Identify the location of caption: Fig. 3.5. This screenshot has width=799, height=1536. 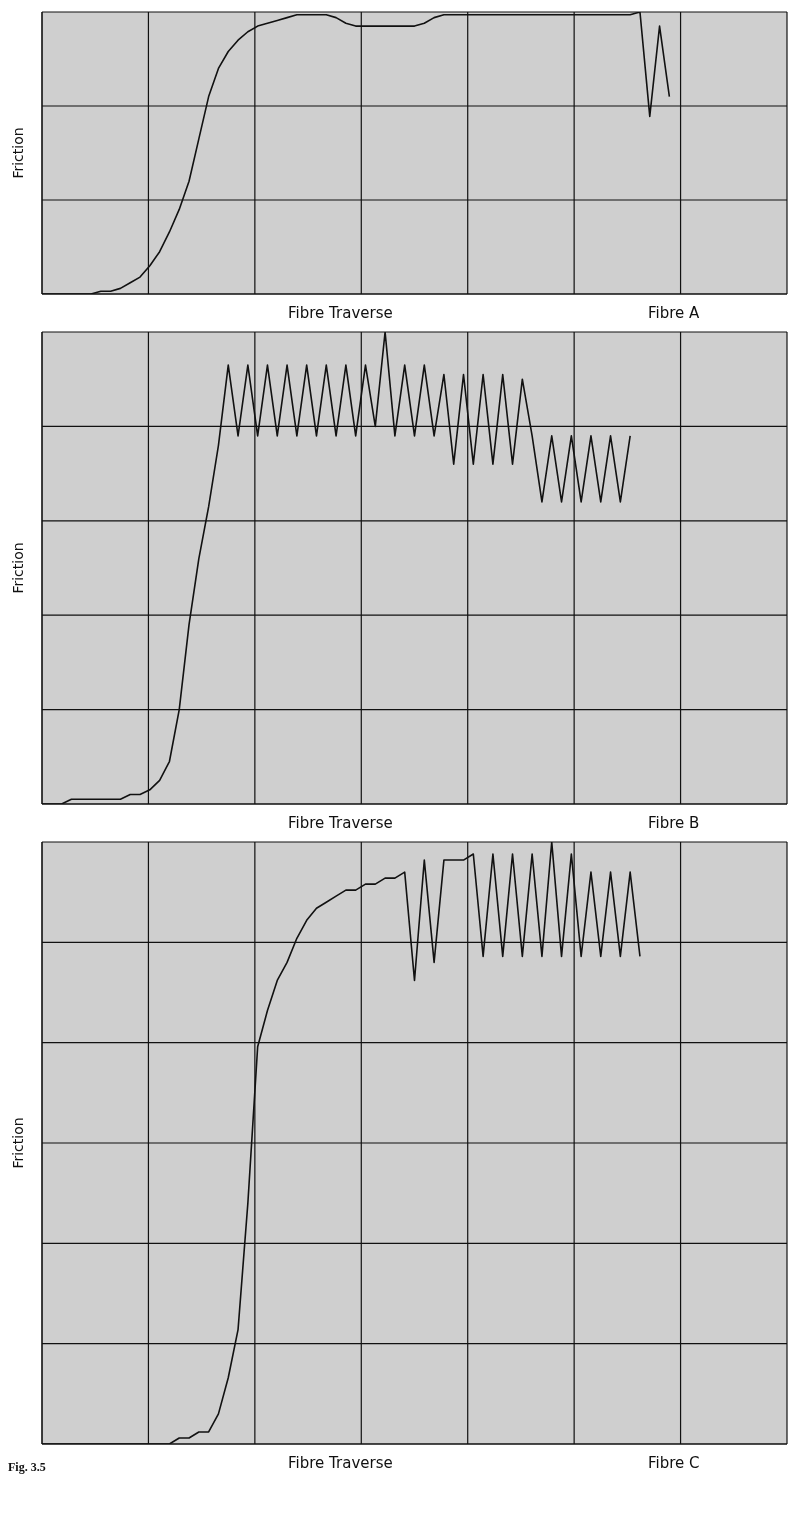
(27, 1467).